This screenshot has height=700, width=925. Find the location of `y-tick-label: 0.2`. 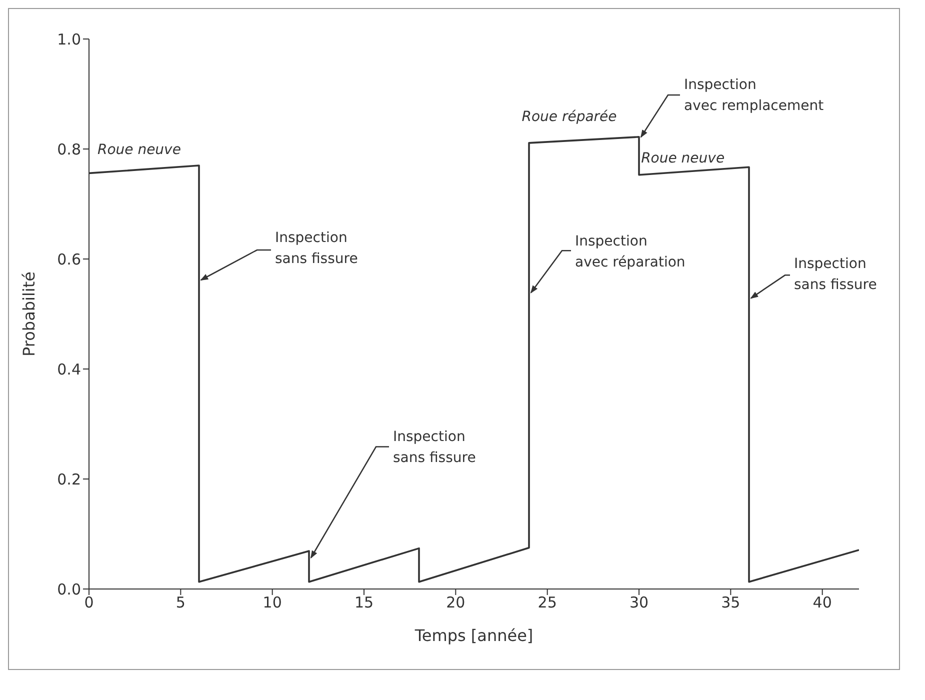

y-tick-label: 0.2 is located at coordinates (69, 479).